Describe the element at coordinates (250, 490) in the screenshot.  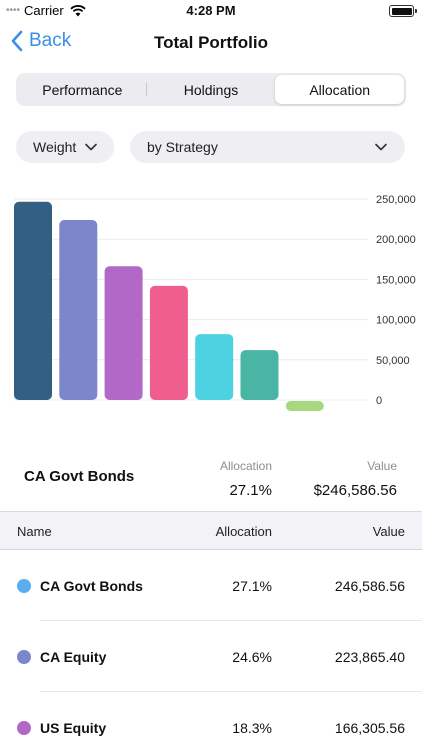
I see `summary-allocation-value: 27.1%` at that location.